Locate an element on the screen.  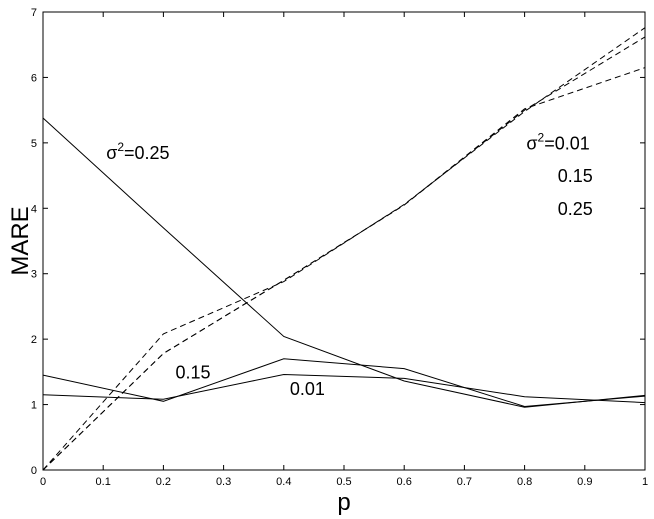
y-tick-label: 6 is located at coordinates (34, 78).